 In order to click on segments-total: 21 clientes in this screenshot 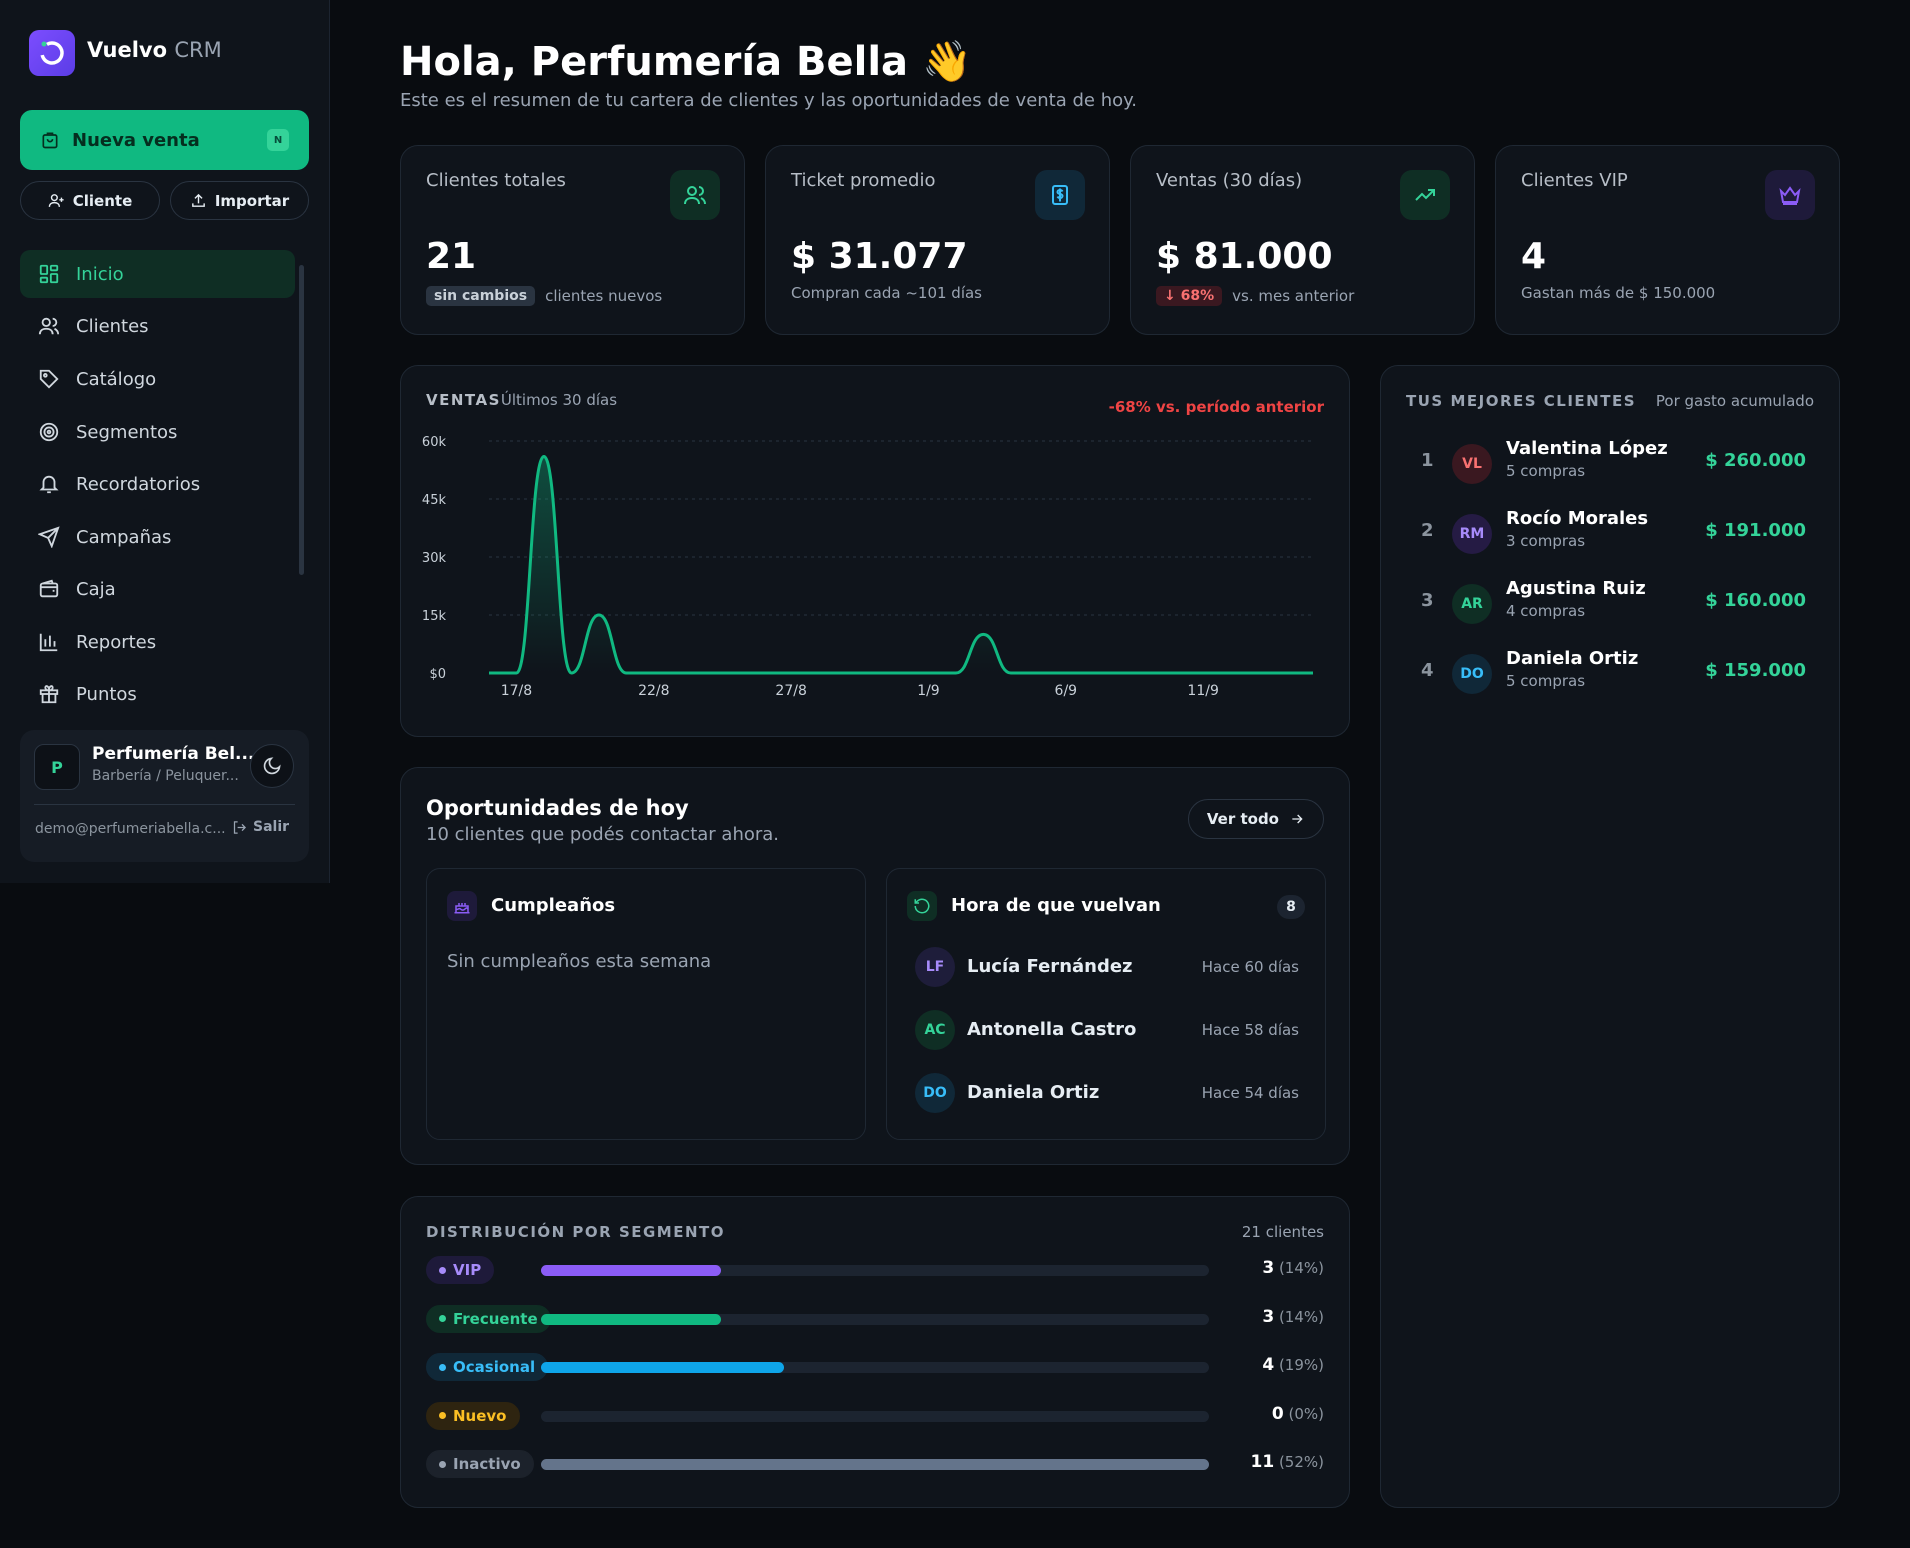, I will do `click(1282, 1232)`.